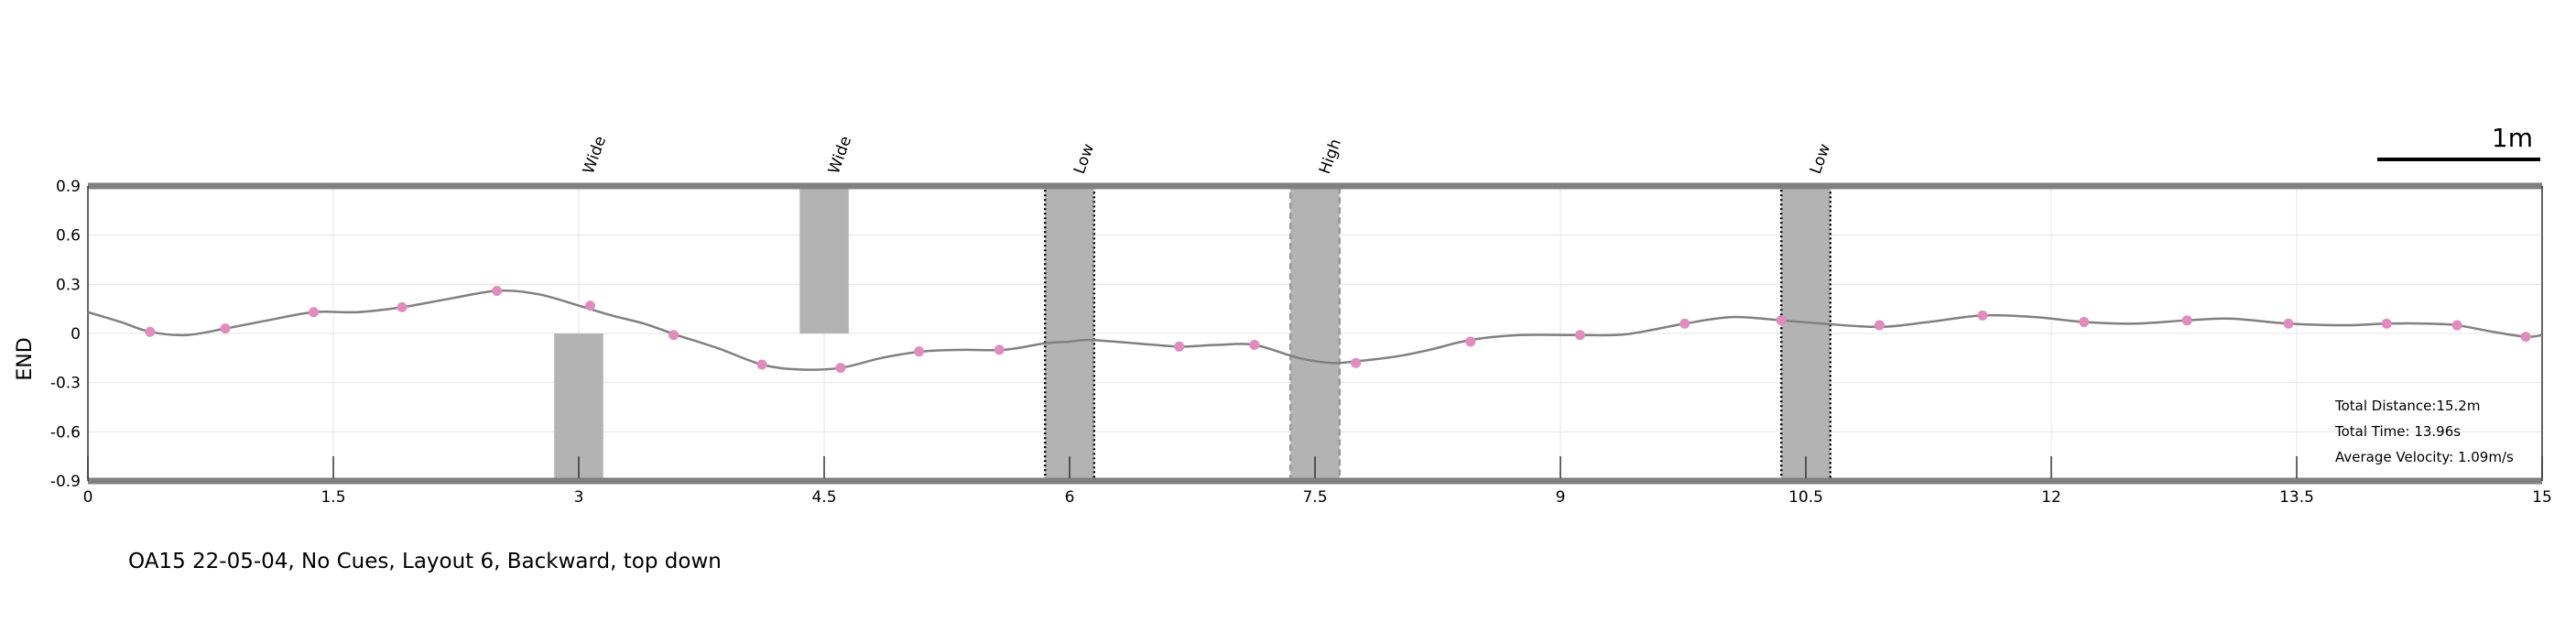 This screenshot has width=2576, height=644. What do you see at coordinates (1330, 157) in the screenshot?
I see `obstacle-label: High` at bounding box center [1330, 157].